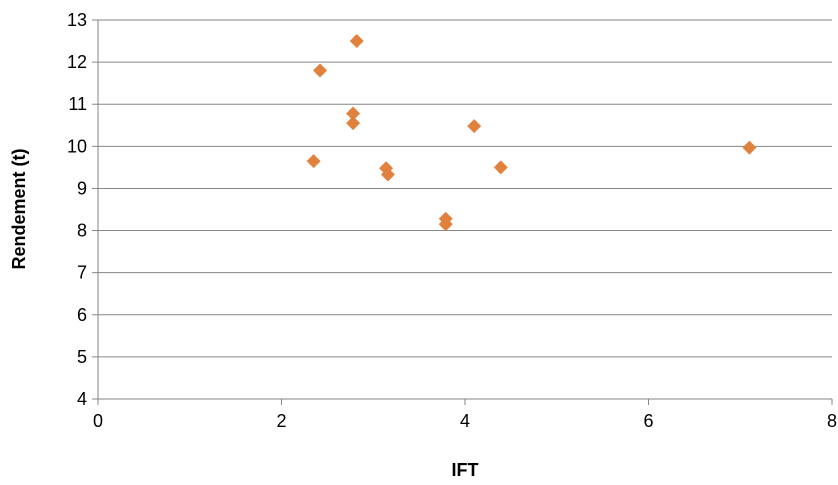 This screenshot has width=838, height=485. What do you see at coordinates (281, 421) in the screenshot?
I see `x-tick-label: 2` at bounding box center [281, 421].